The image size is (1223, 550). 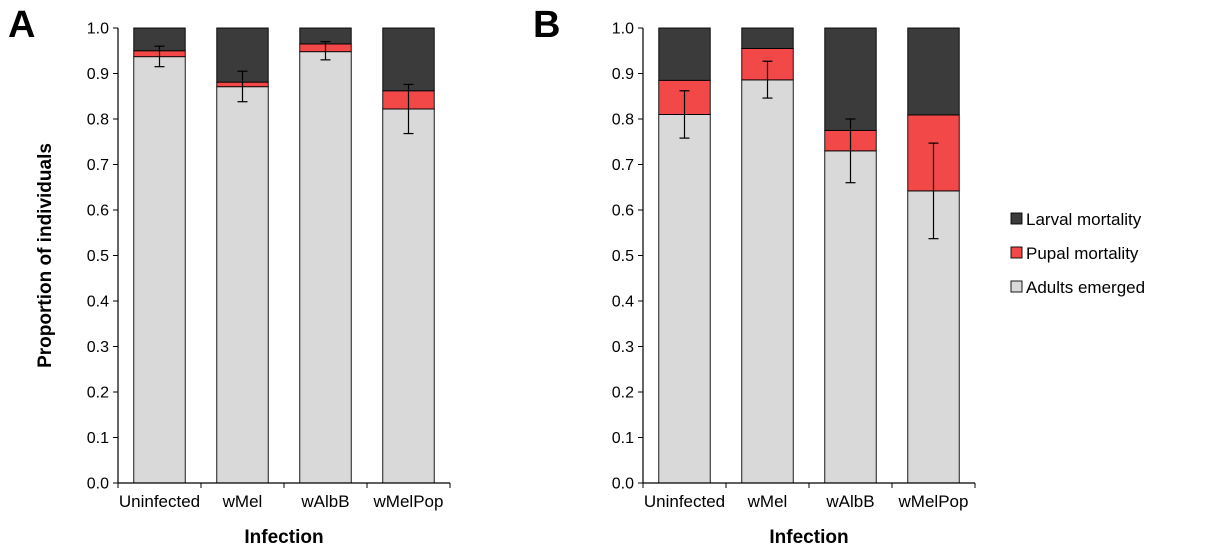 I want to click on legend-label-pupal-mortality: Pupal mortality, so click(x=1082, y=253).